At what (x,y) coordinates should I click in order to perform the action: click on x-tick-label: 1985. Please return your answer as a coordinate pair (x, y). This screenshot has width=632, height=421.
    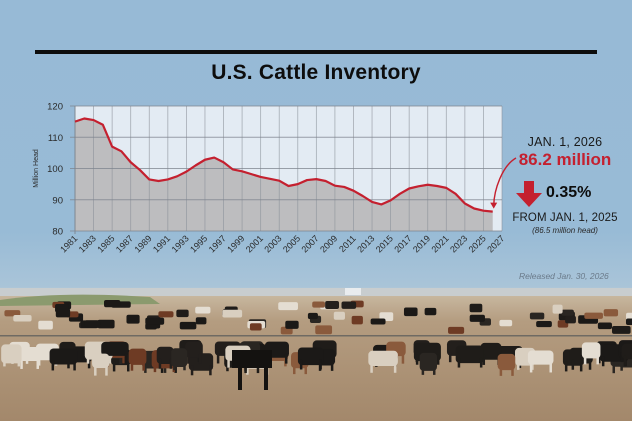
    Looking at the image, I should click on (105, 243).